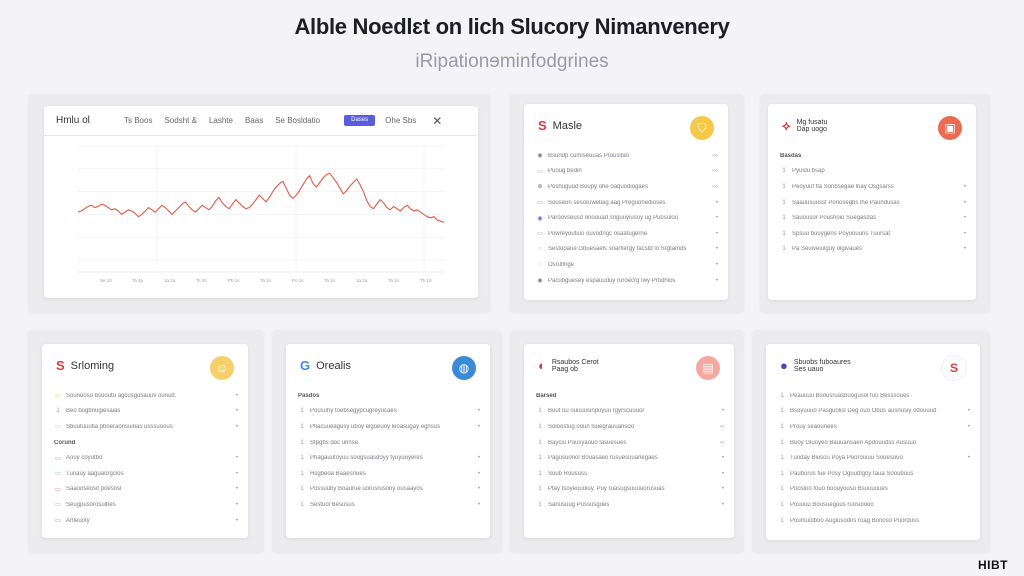  What do you see at coordinates (332, 504) in the screenshot?
I see `list-item-label: Sestuol Besusus` at bounding box center [332, 504].